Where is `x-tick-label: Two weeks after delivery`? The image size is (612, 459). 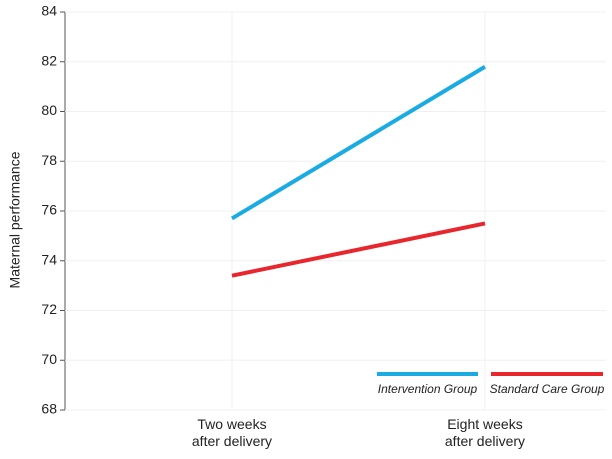
x-tick-label: Two weeks after delivery is located at coordinates (232, 432).